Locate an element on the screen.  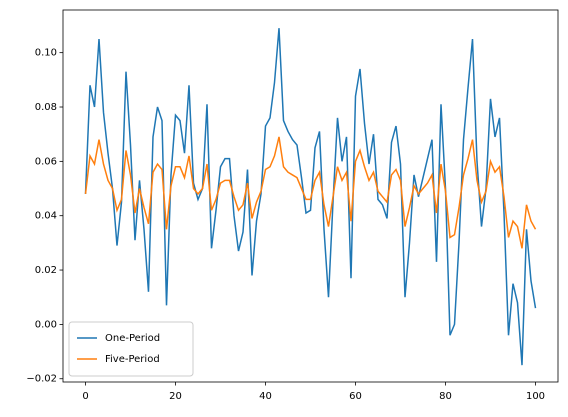
y-tick-label: 0.06 is located at coordinates (46, 161).